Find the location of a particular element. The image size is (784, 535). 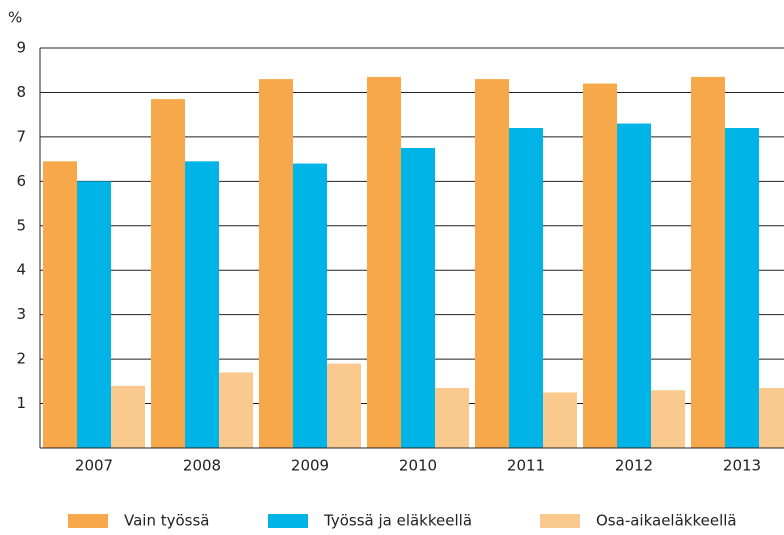

x-tick-label: 2009 is located at coordinates (310, 466).